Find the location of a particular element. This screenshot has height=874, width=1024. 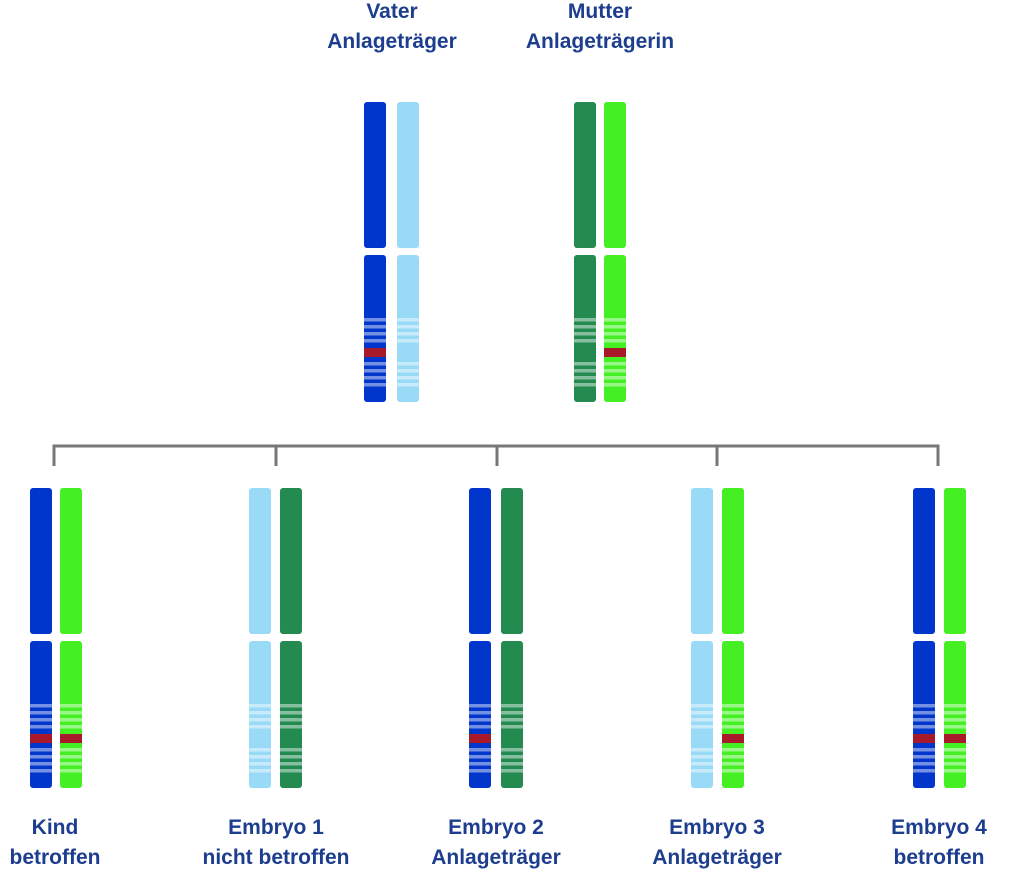

embryo-1-chromosome-1-lower-arm is located at coordinates (260, 714).